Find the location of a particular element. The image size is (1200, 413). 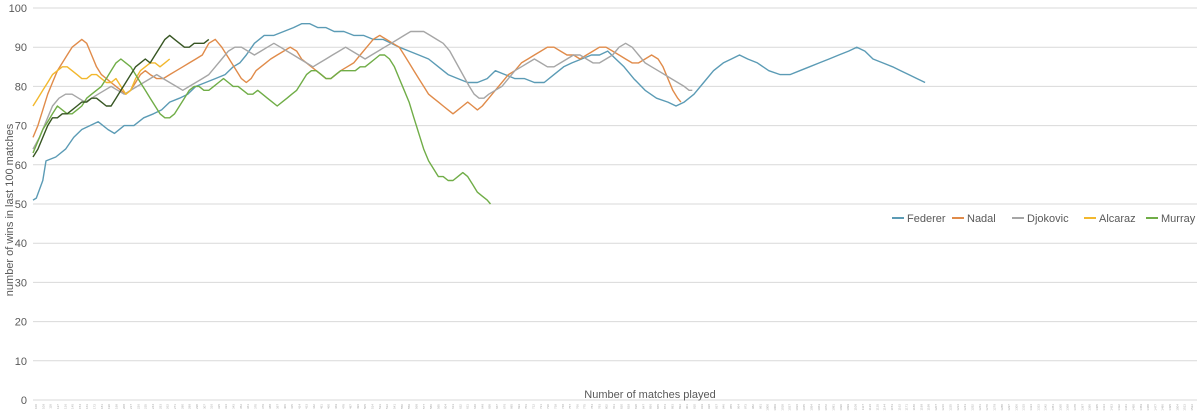

x-tick-label: 235 is located at coordinates (146, 406).